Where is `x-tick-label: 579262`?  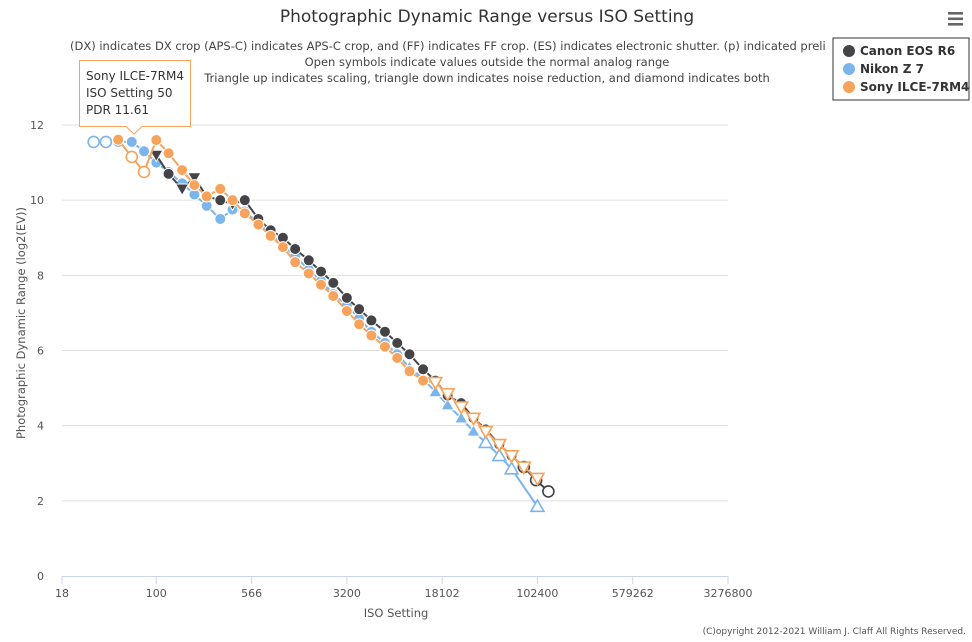 x-tick-label: 579262 is located at coordinates (633, 593).